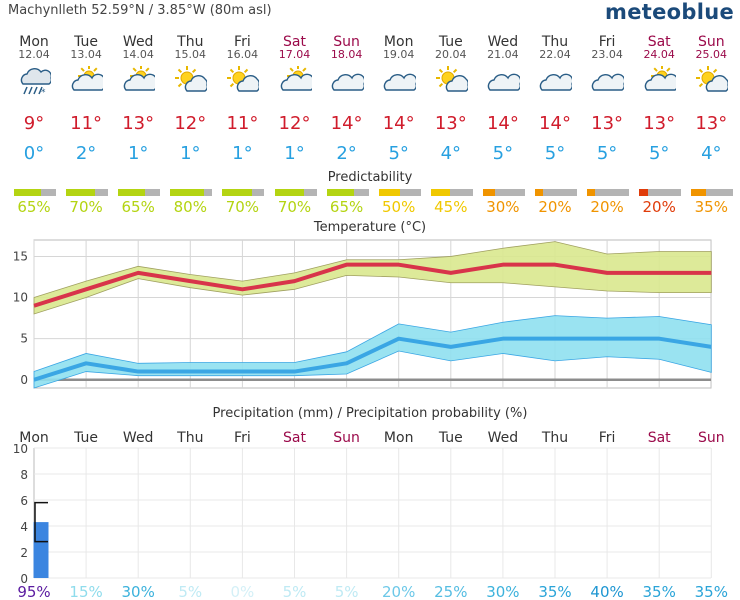 This screenshot has width=740, height=600. I want to click on precip-probability: 30%, so click(502, 591).